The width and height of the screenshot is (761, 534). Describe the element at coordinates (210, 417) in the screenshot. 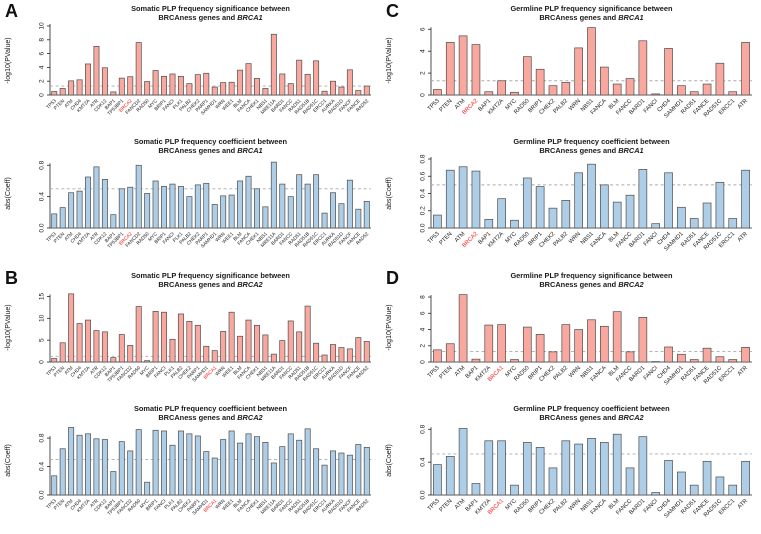

I see `chart-title-line2: BRCAness genes and BRCA2` at that location.